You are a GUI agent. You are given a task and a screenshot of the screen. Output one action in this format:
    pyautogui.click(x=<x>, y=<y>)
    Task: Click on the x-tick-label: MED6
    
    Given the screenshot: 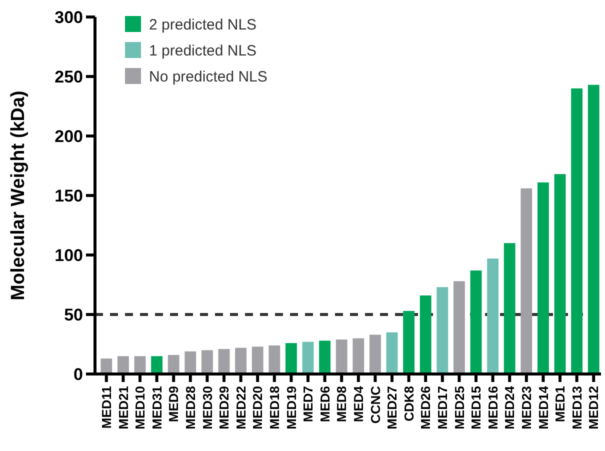 What is the action you would take?
    pyautogui.click(x=324, y=404)
    